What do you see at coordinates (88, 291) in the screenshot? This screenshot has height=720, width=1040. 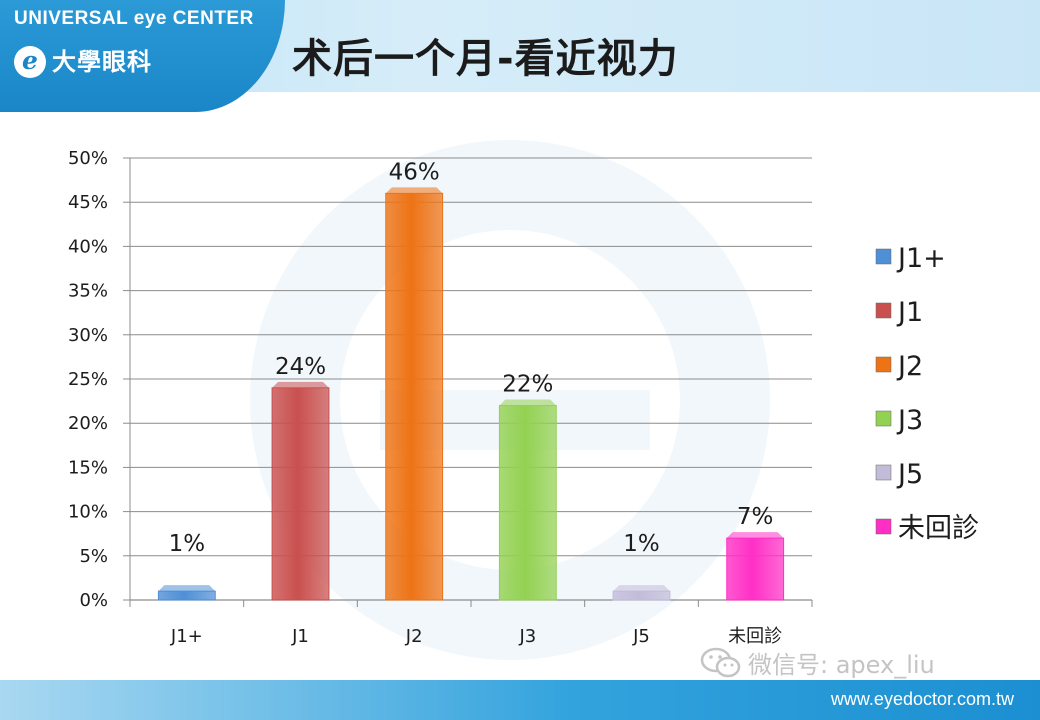 I see `y-tick-label: 35%` at bounding box center [88, 291].